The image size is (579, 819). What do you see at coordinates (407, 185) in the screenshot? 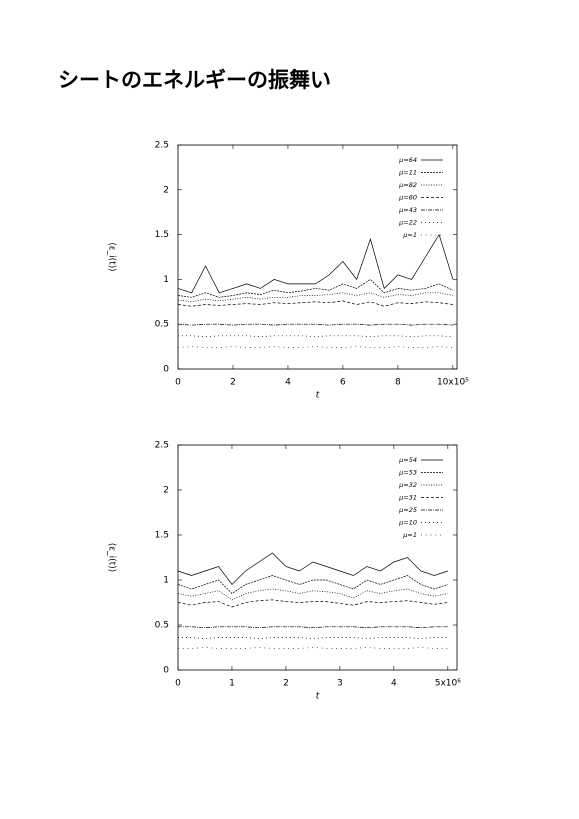
I see `legend-label: μ=82` at bounding box center [407, 185].